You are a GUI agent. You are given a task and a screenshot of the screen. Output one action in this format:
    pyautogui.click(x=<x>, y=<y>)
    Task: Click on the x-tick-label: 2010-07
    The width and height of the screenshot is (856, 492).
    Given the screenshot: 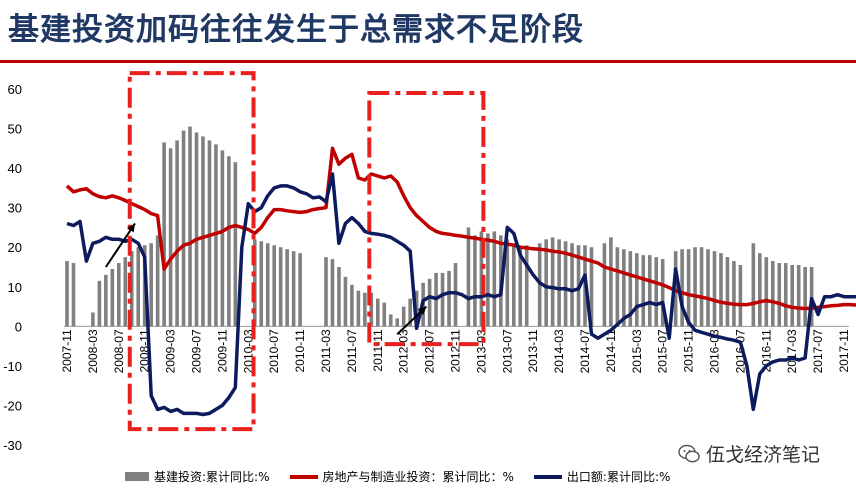 What is the action you would take?
    pyautogui.click(x=274, y=351)
    